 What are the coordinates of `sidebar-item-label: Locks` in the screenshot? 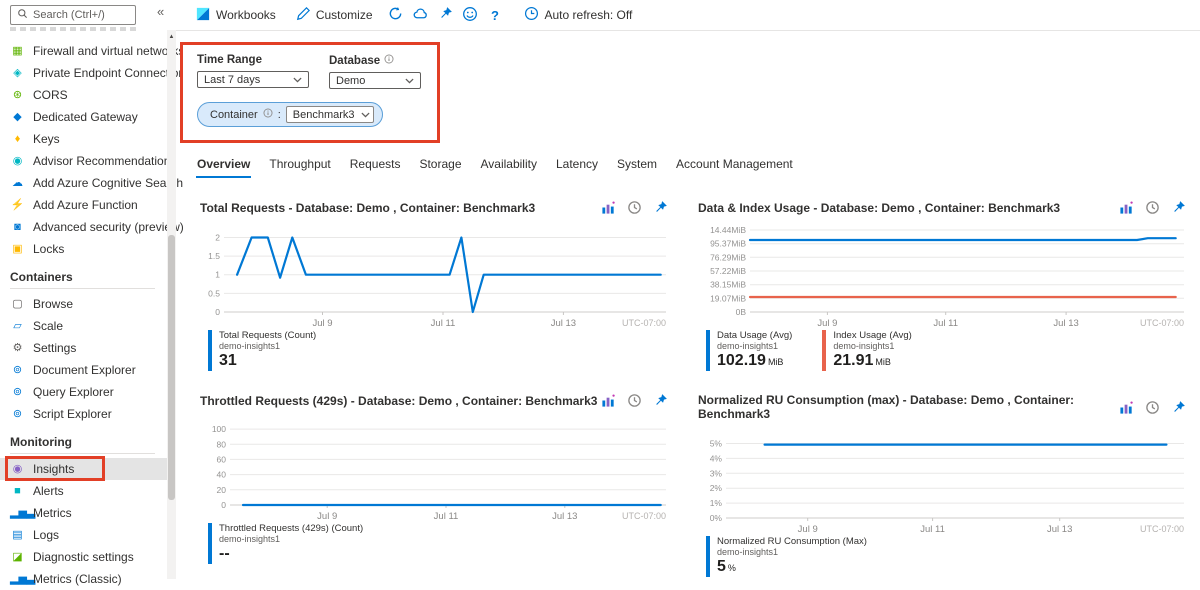 It's located at (49, 249).